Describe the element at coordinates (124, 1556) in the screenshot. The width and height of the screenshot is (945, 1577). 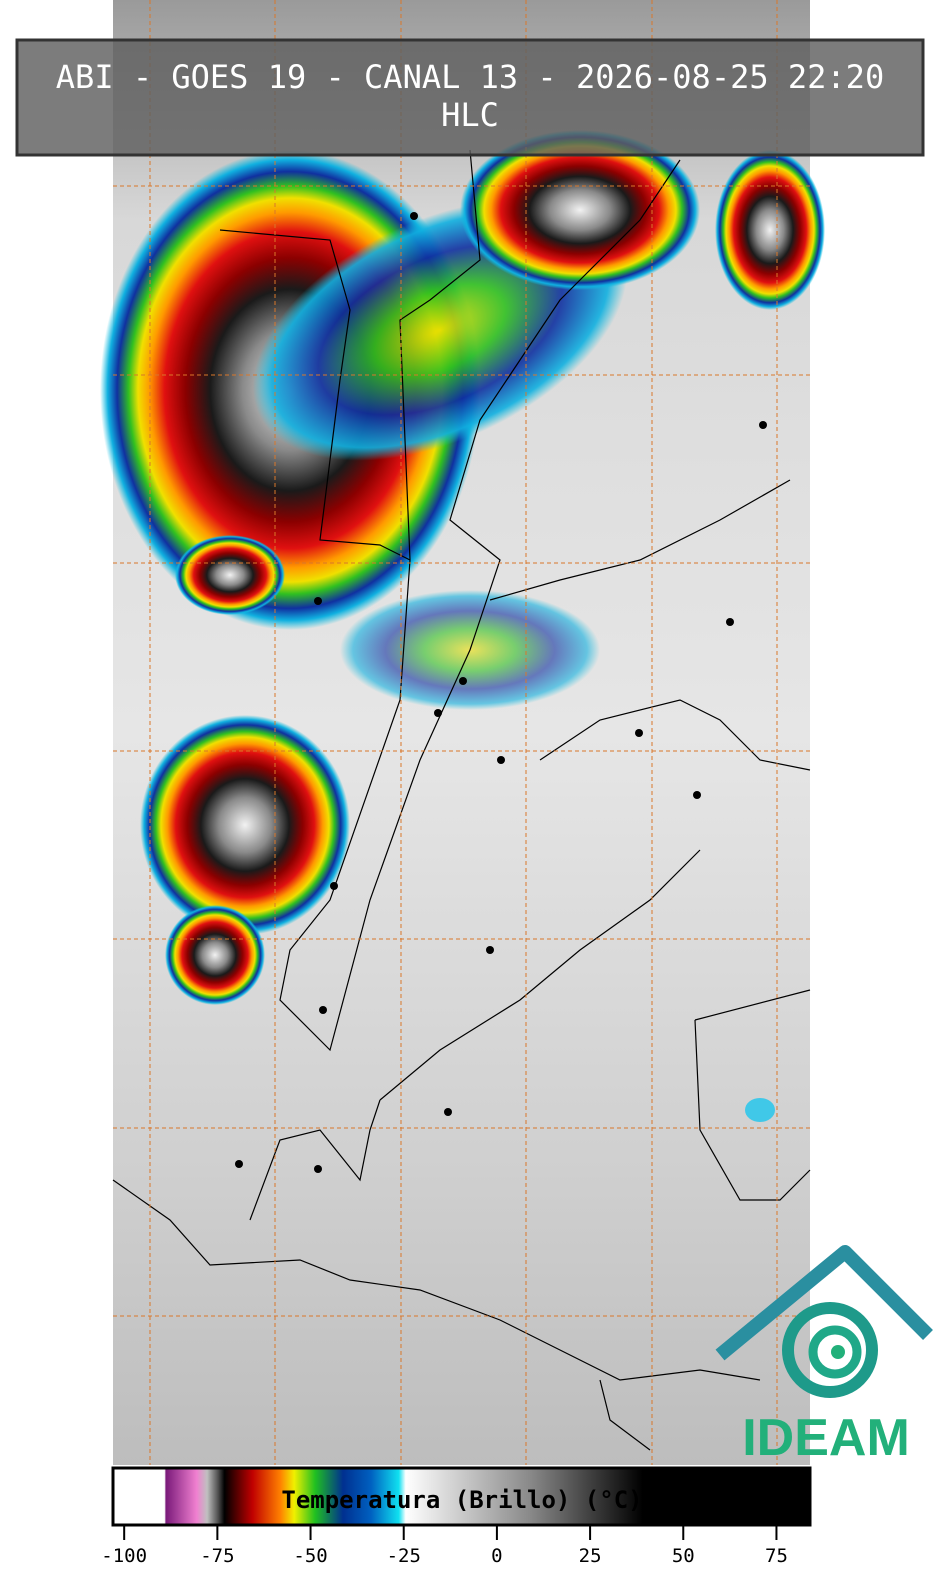
I see `colorbar-tick-label: -100` at that location.